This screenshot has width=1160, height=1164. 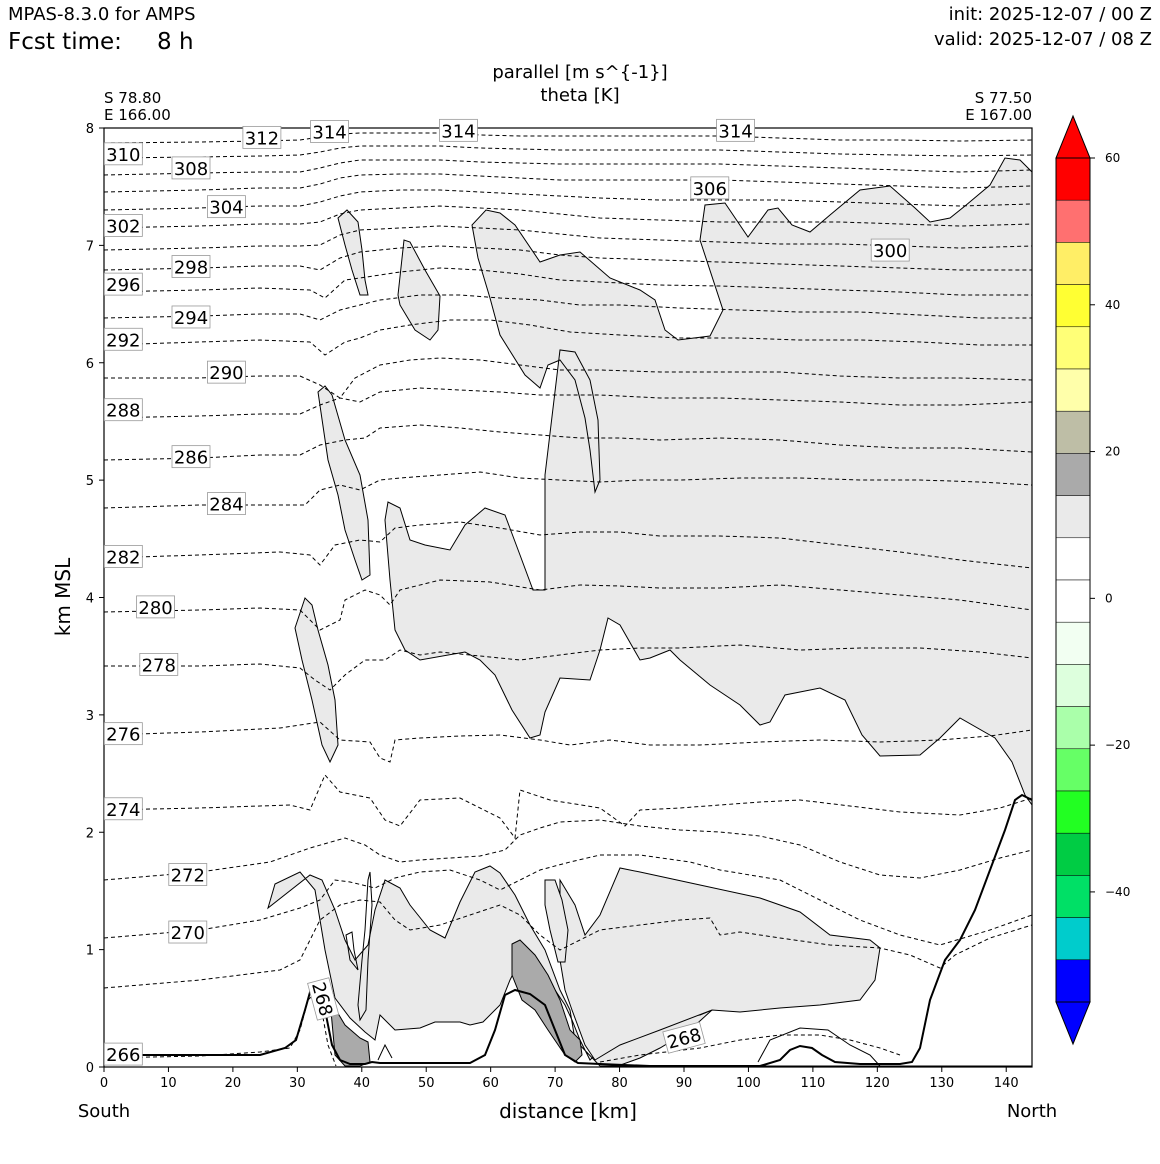 I want to click on x-tick-label: 120, so click(x=877, y=1083).